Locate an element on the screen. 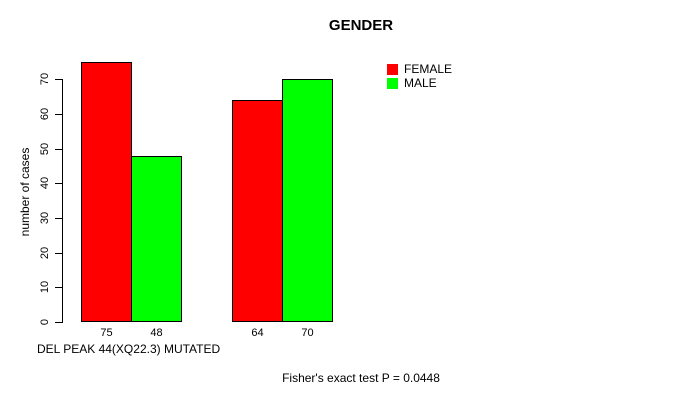  bar-value-label: 75 is located at coordinates (106, 333).